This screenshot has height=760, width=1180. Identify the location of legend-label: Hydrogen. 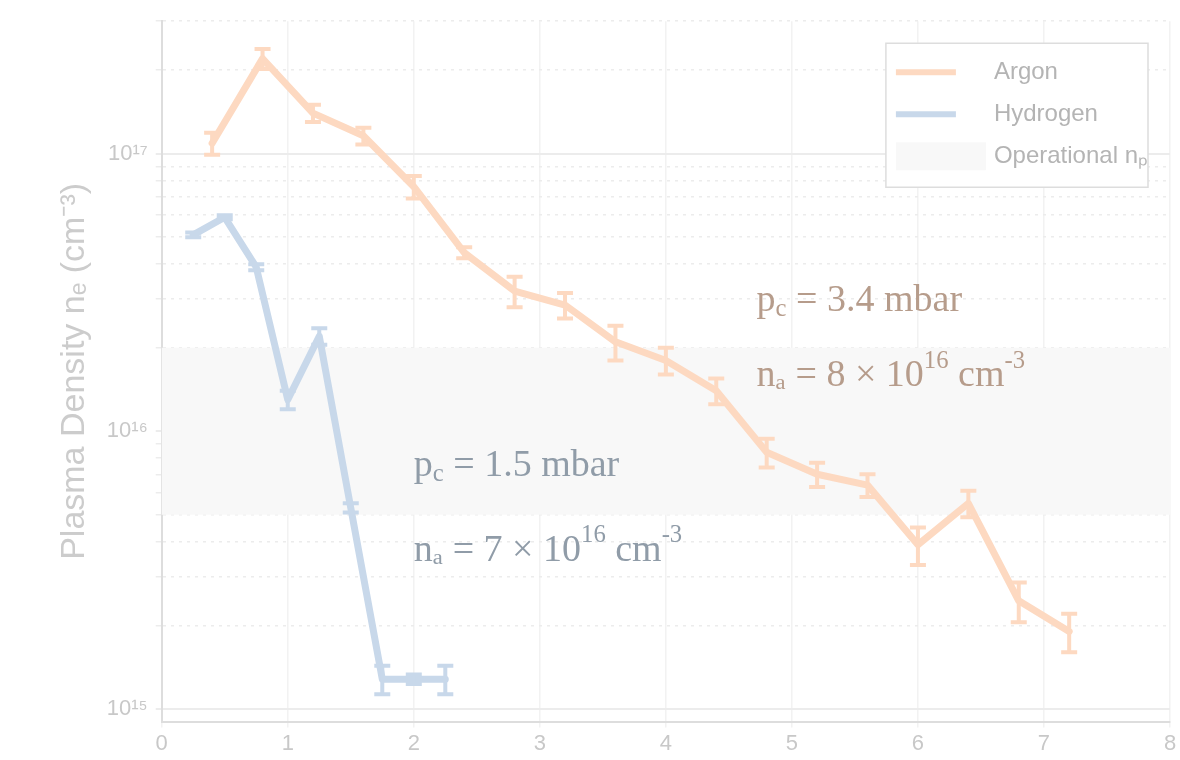
(1045, 112).